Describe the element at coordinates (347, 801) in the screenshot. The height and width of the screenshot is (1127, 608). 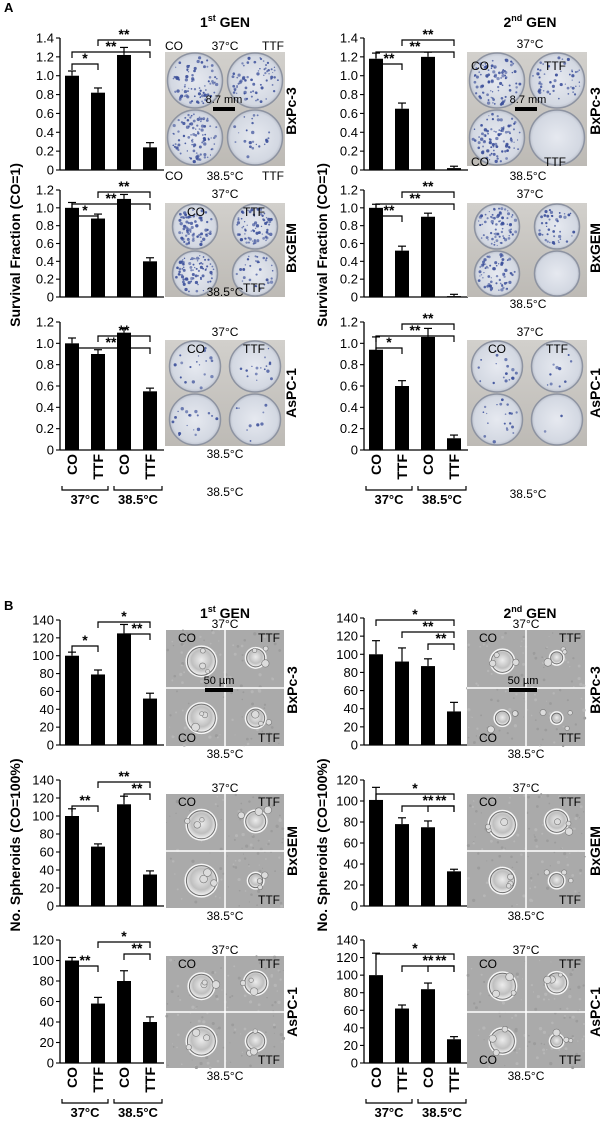
I see `y-tick-label: 100` at that location.